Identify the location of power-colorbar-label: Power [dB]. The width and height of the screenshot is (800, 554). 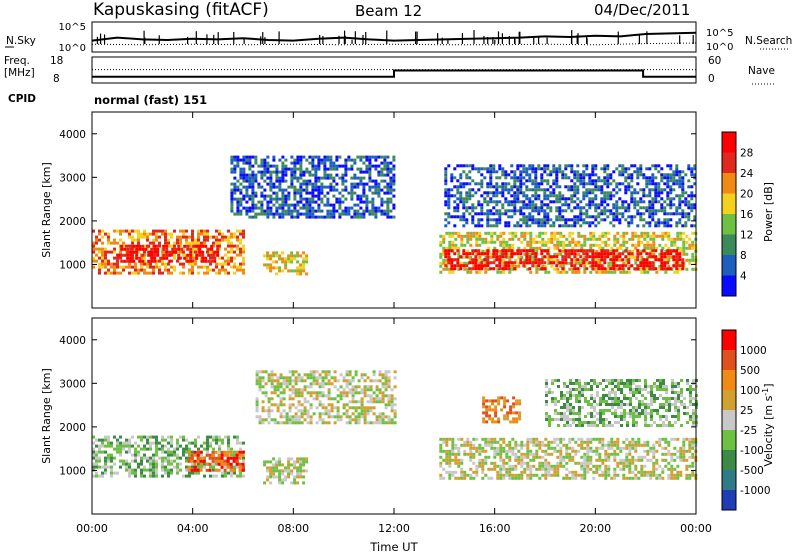
(768, 212).